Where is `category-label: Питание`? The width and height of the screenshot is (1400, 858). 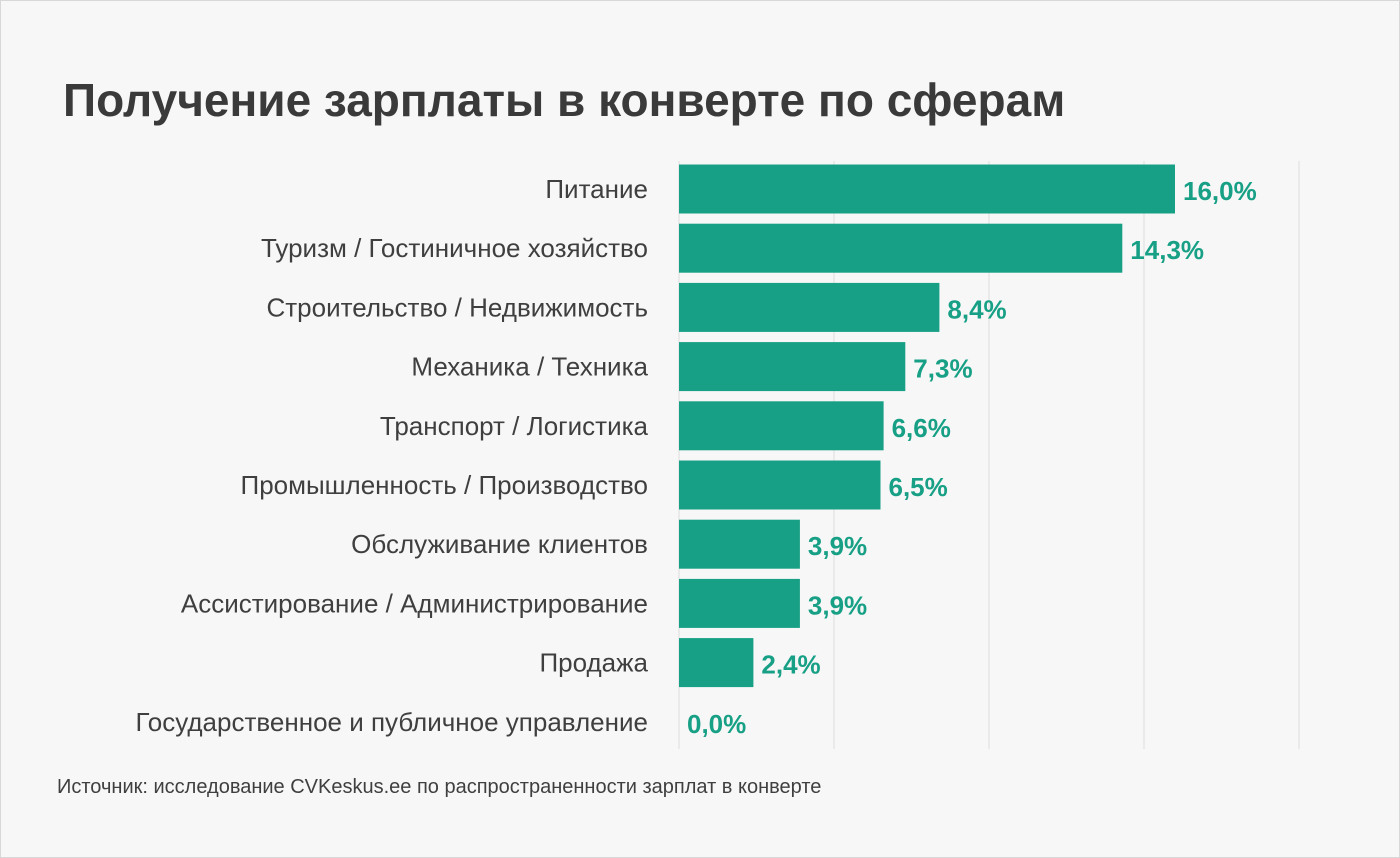
category-label: Питание is located at coordinates (596, 189).